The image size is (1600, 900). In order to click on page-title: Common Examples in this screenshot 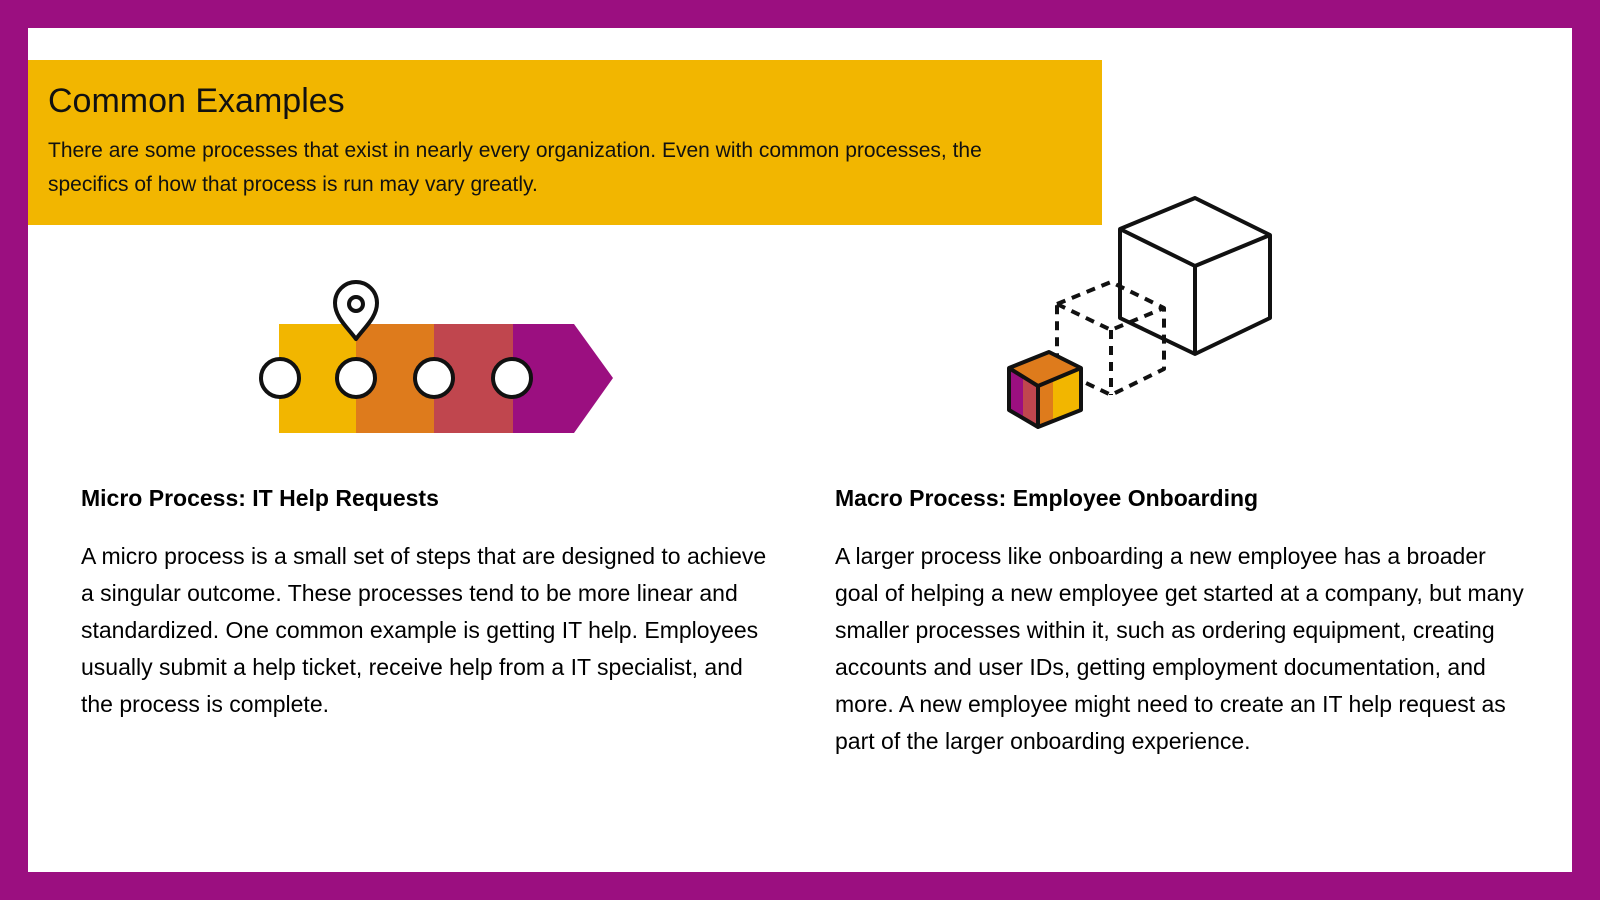, I will do `click(196, 101)`.